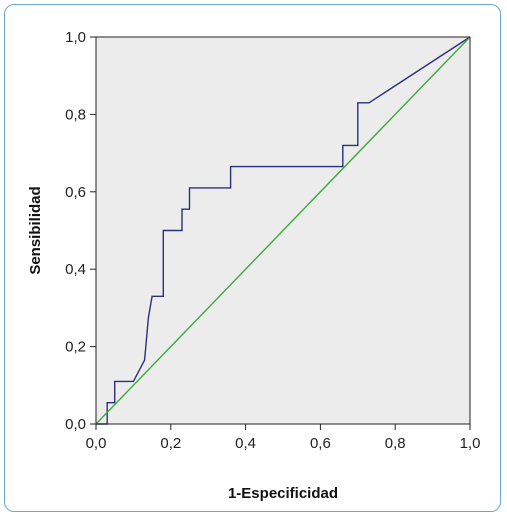 This screenshot has width=507, height=518. What do you see at coordinates (75, 424) in the screenshot?
I see `y-tick-label: 0,0` at bounding box center [75, 424].